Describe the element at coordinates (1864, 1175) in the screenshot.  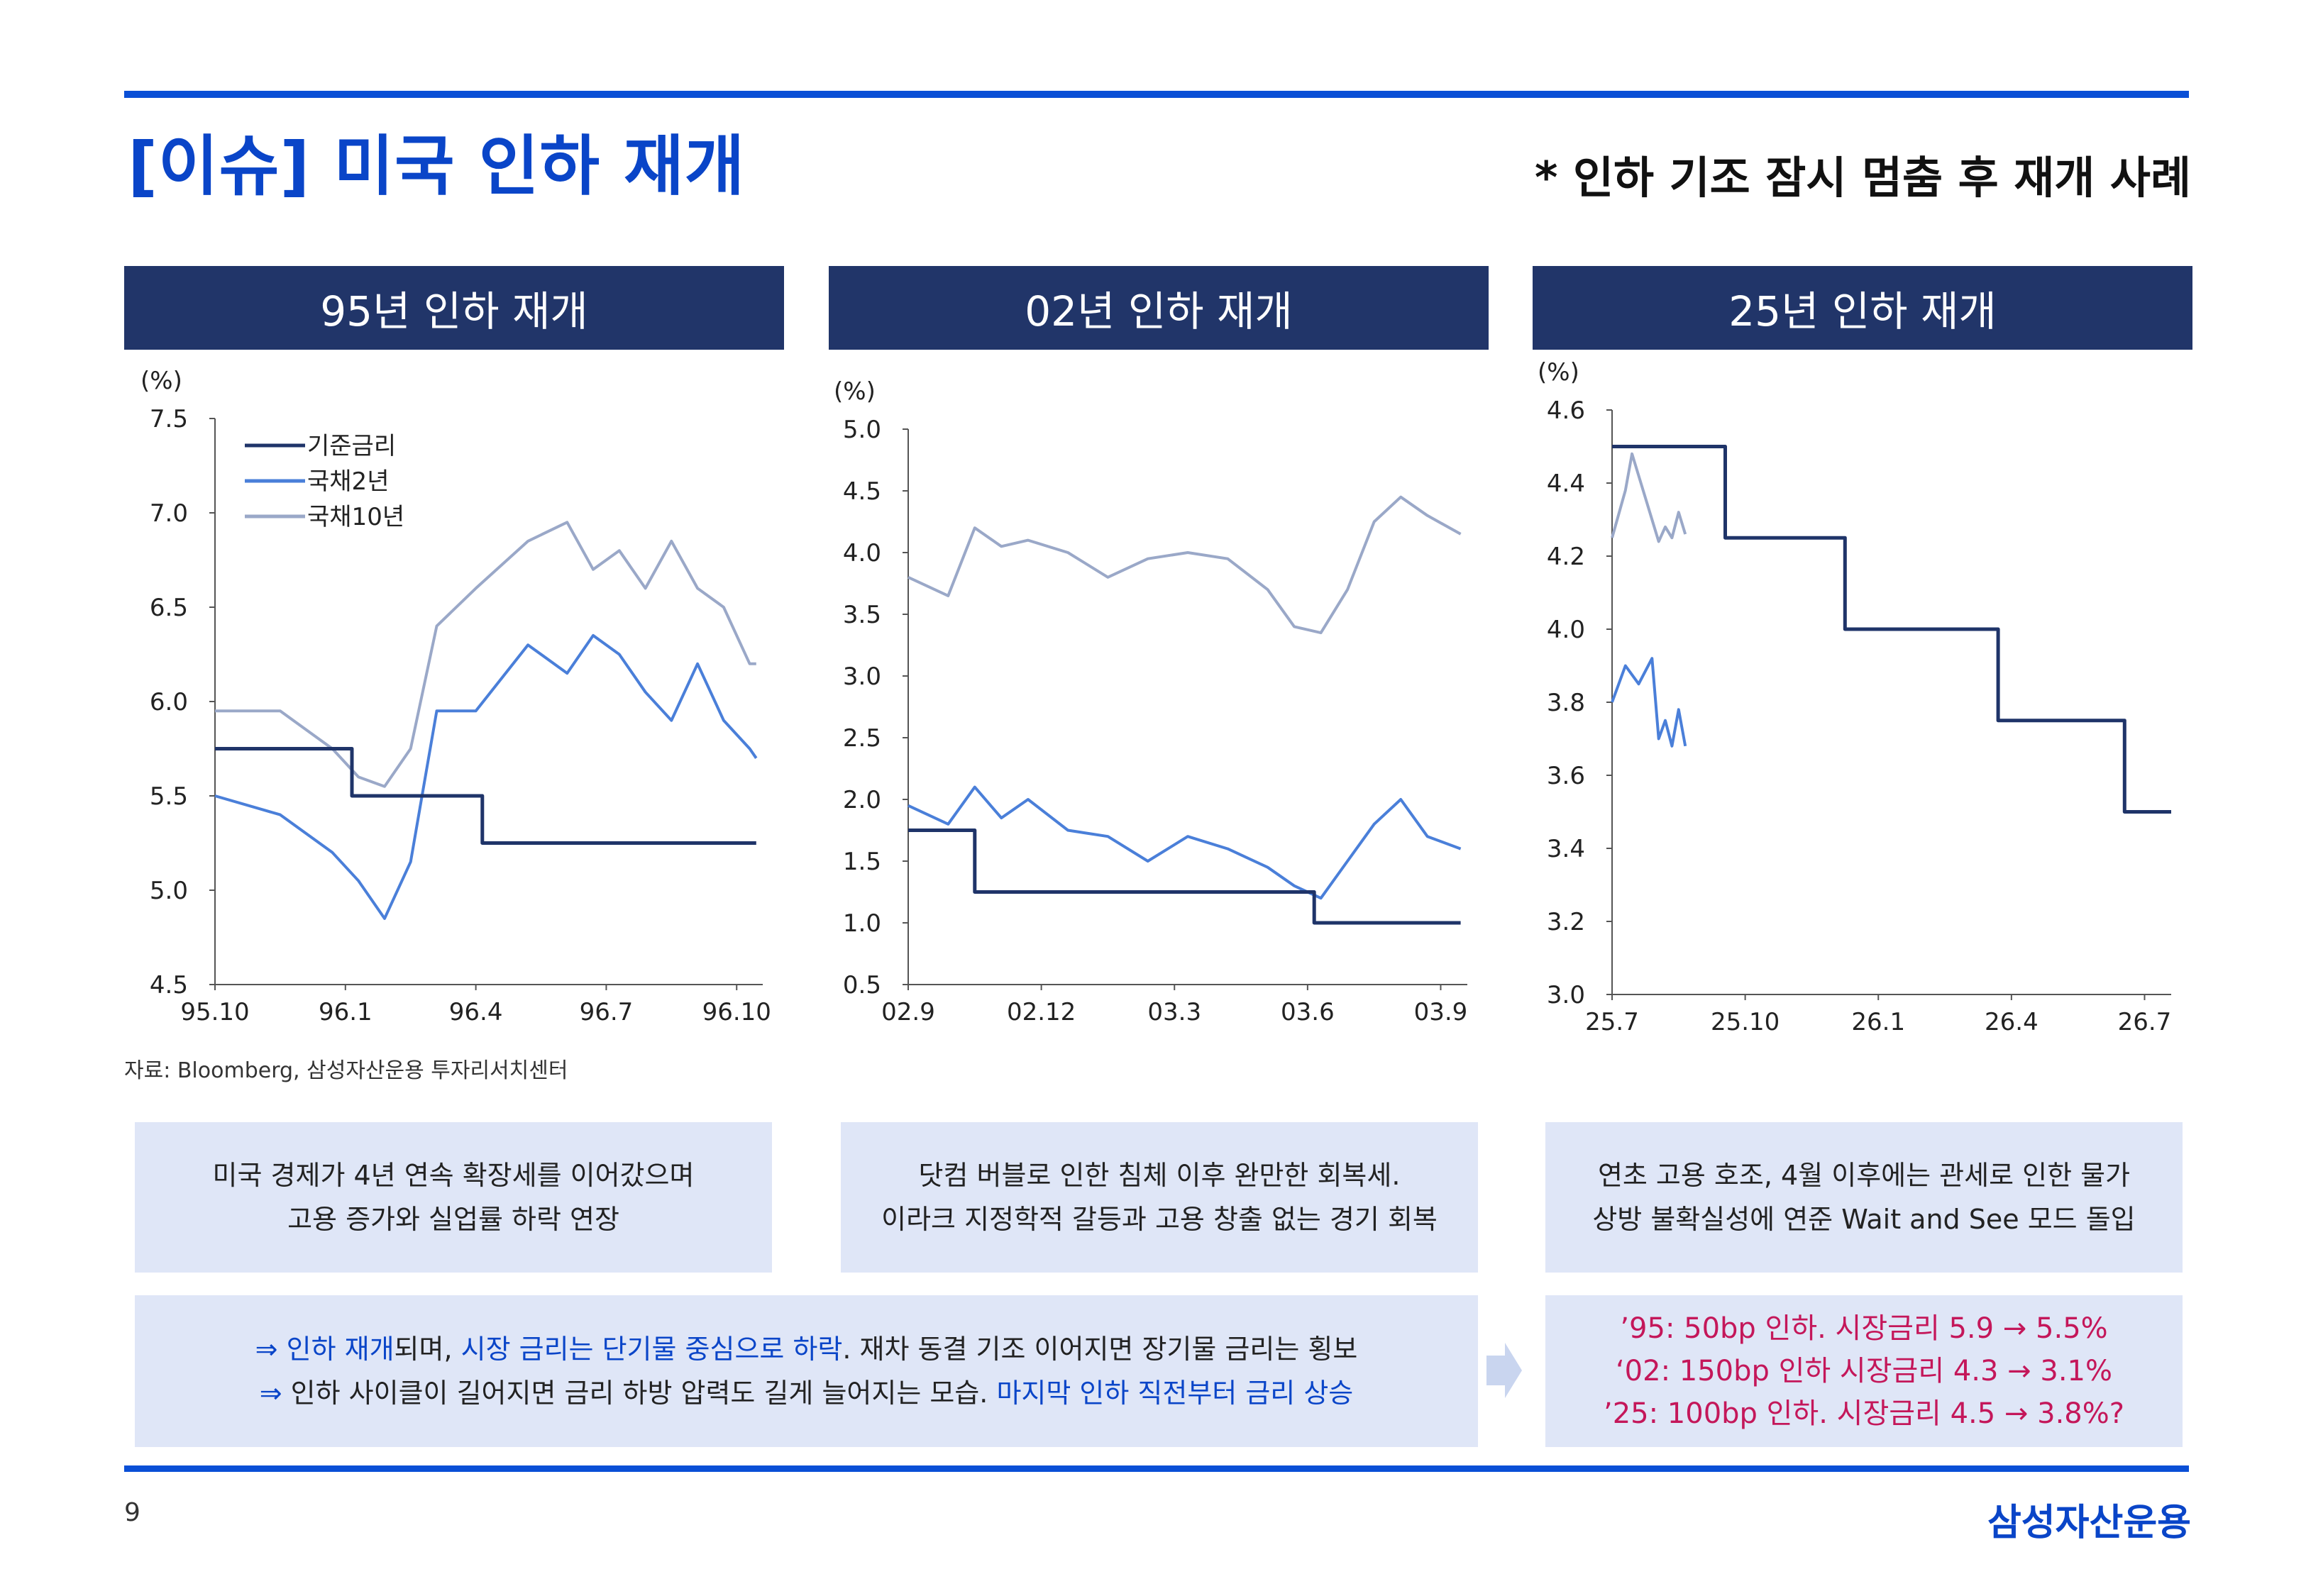
I see `description-line: 연초 고용 호조, 4월 이후에는 관세로 인한 물가` at that location.